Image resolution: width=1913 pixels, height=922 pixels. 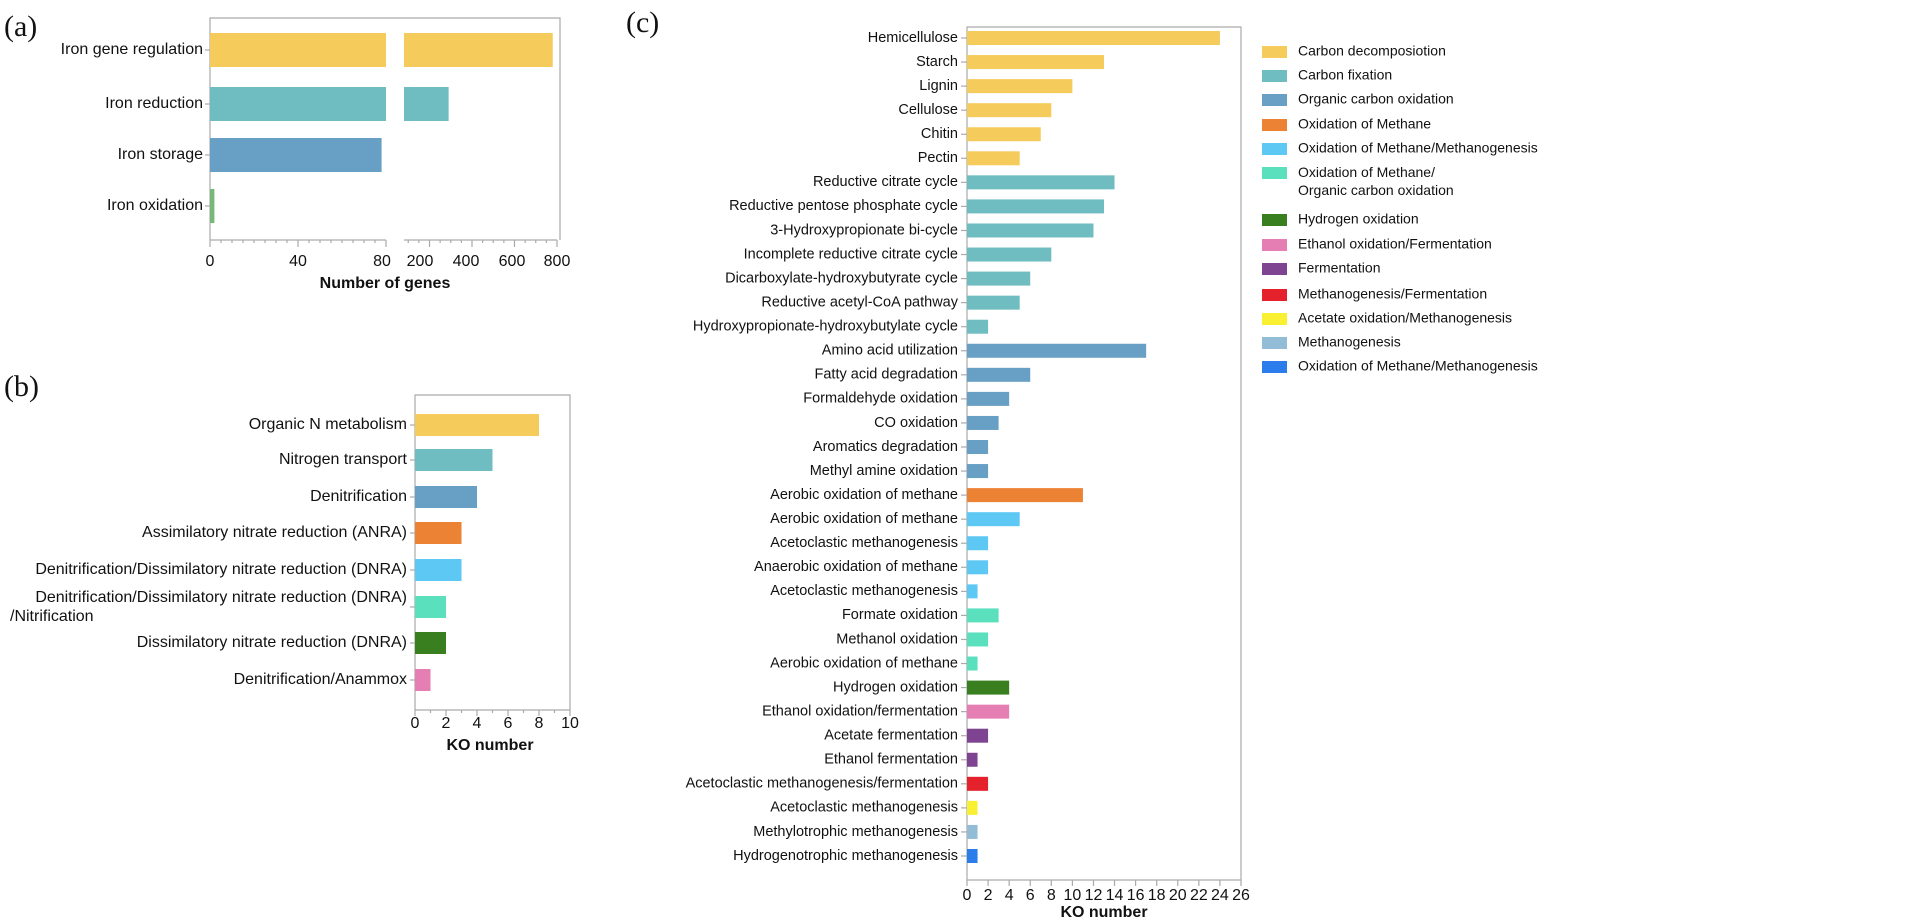 I want to click on legend-label: Methanogenesis/Fermentation, so click(x=1392, y=294).